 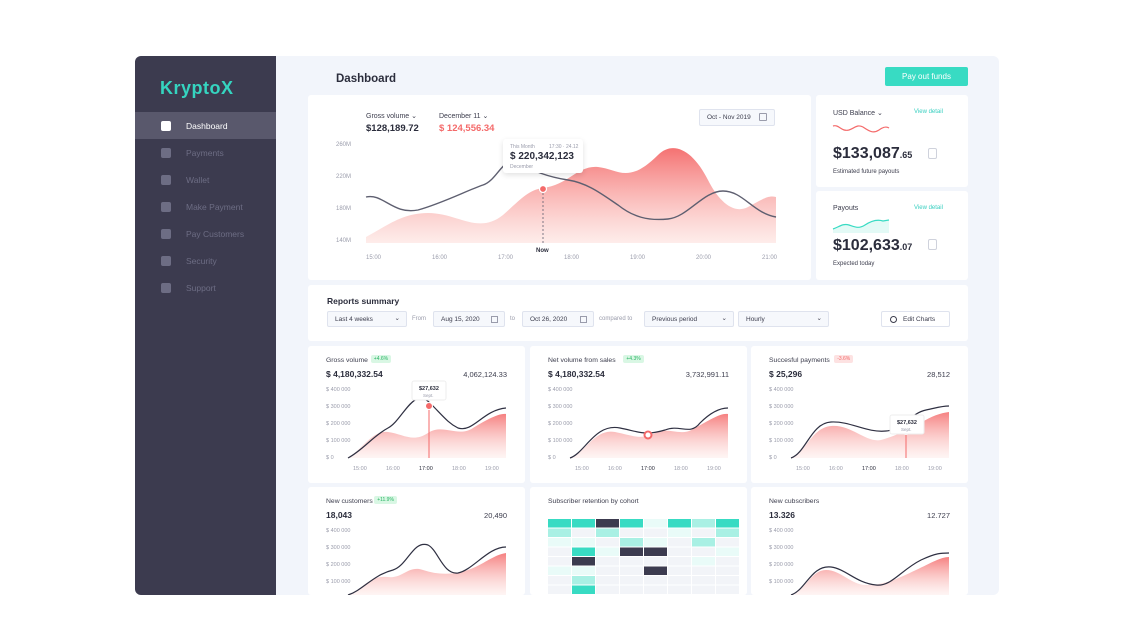 I want to click on sidebar-item-payments: Payments, so click(x=205, y=152).